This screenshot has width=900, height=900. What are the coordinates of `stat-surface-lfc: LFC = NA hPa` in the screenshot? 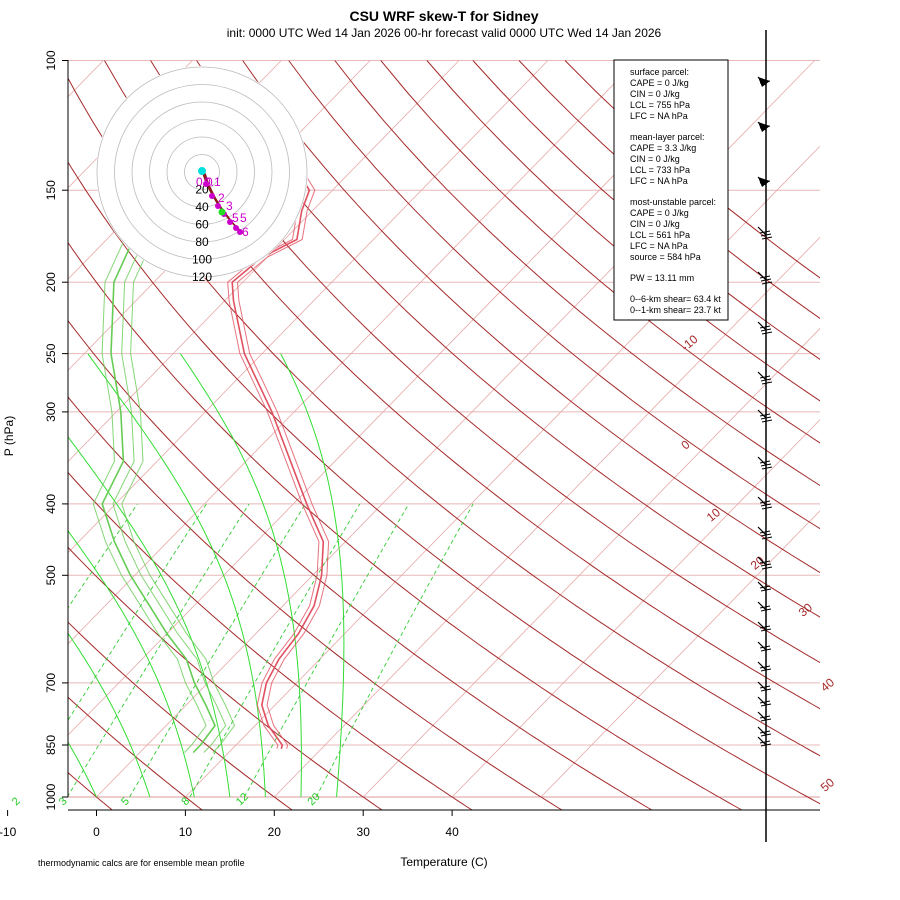 It's located at (659, 116).